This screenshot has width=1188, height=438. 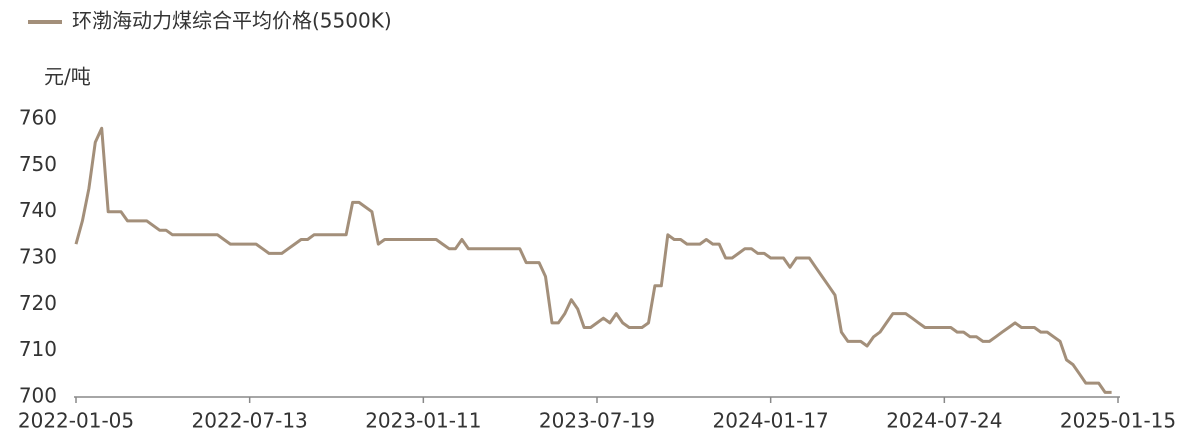 What do you see at coordinates (38, 118) in the screenshot?
I see `y-tick-label: 760` at bounding box center [38, 118].